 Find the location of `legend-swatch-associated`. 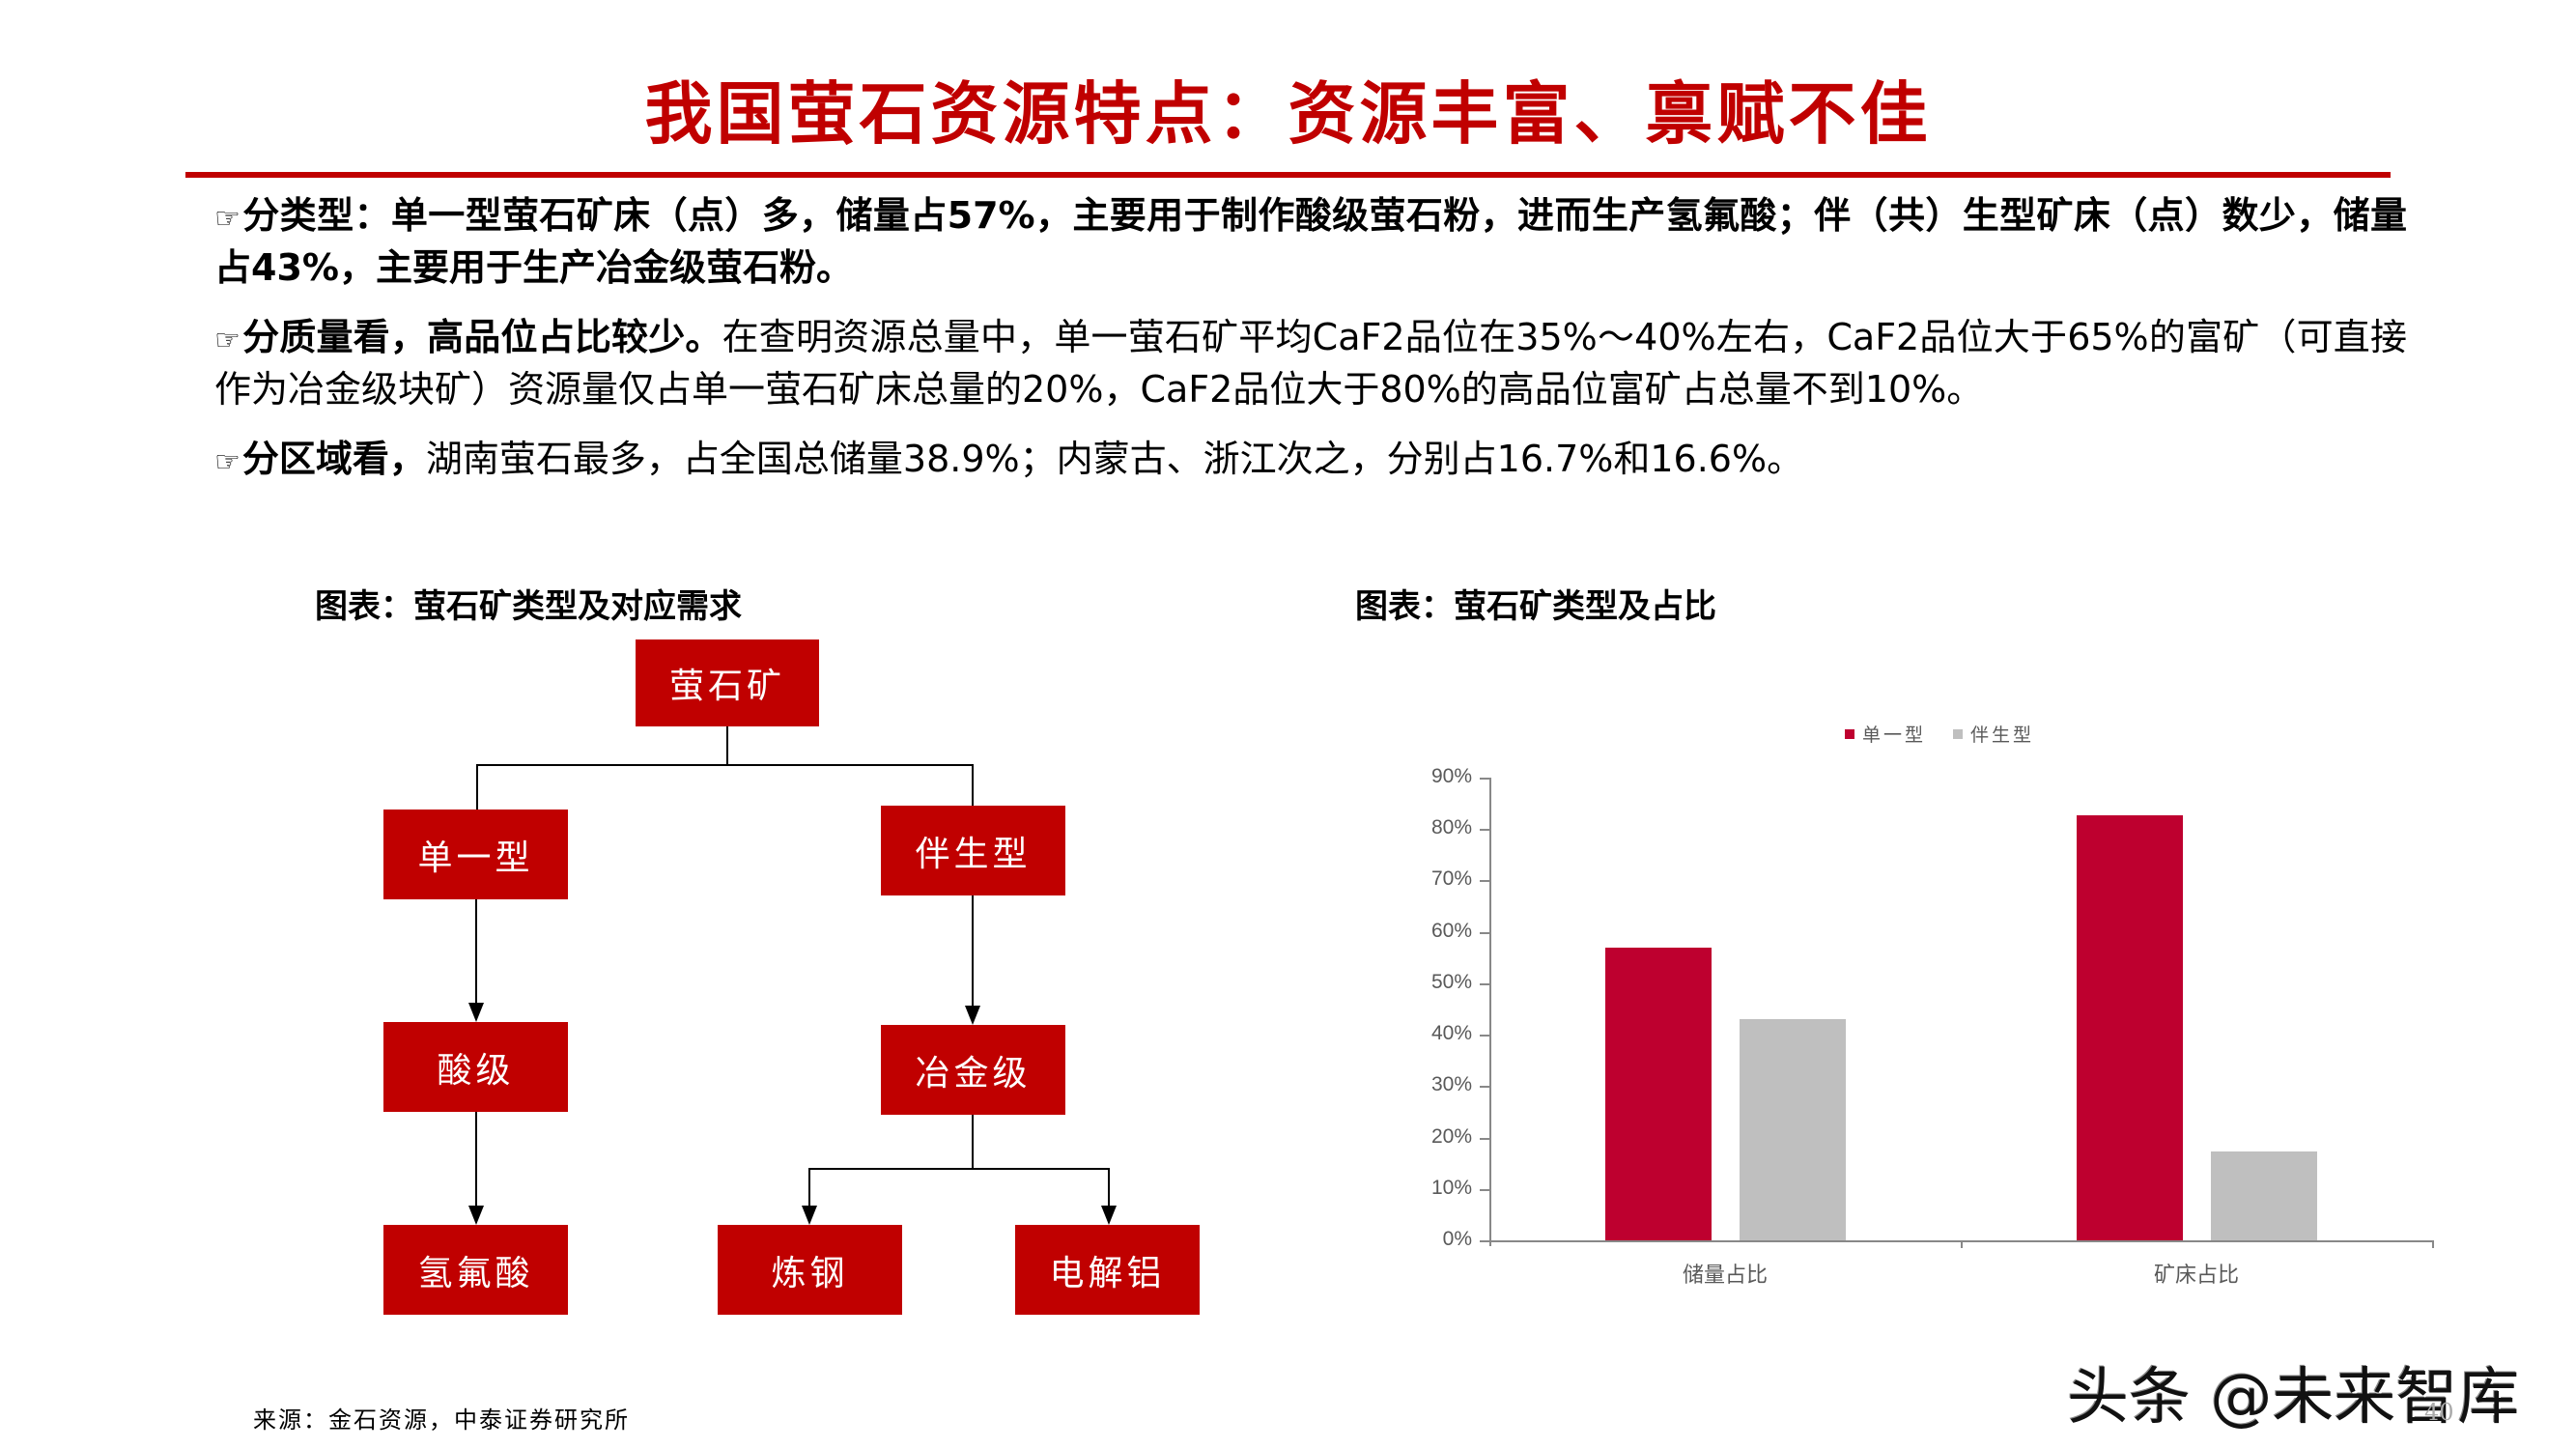

legend-swatch-associated is located at coordinates (1958, 733).